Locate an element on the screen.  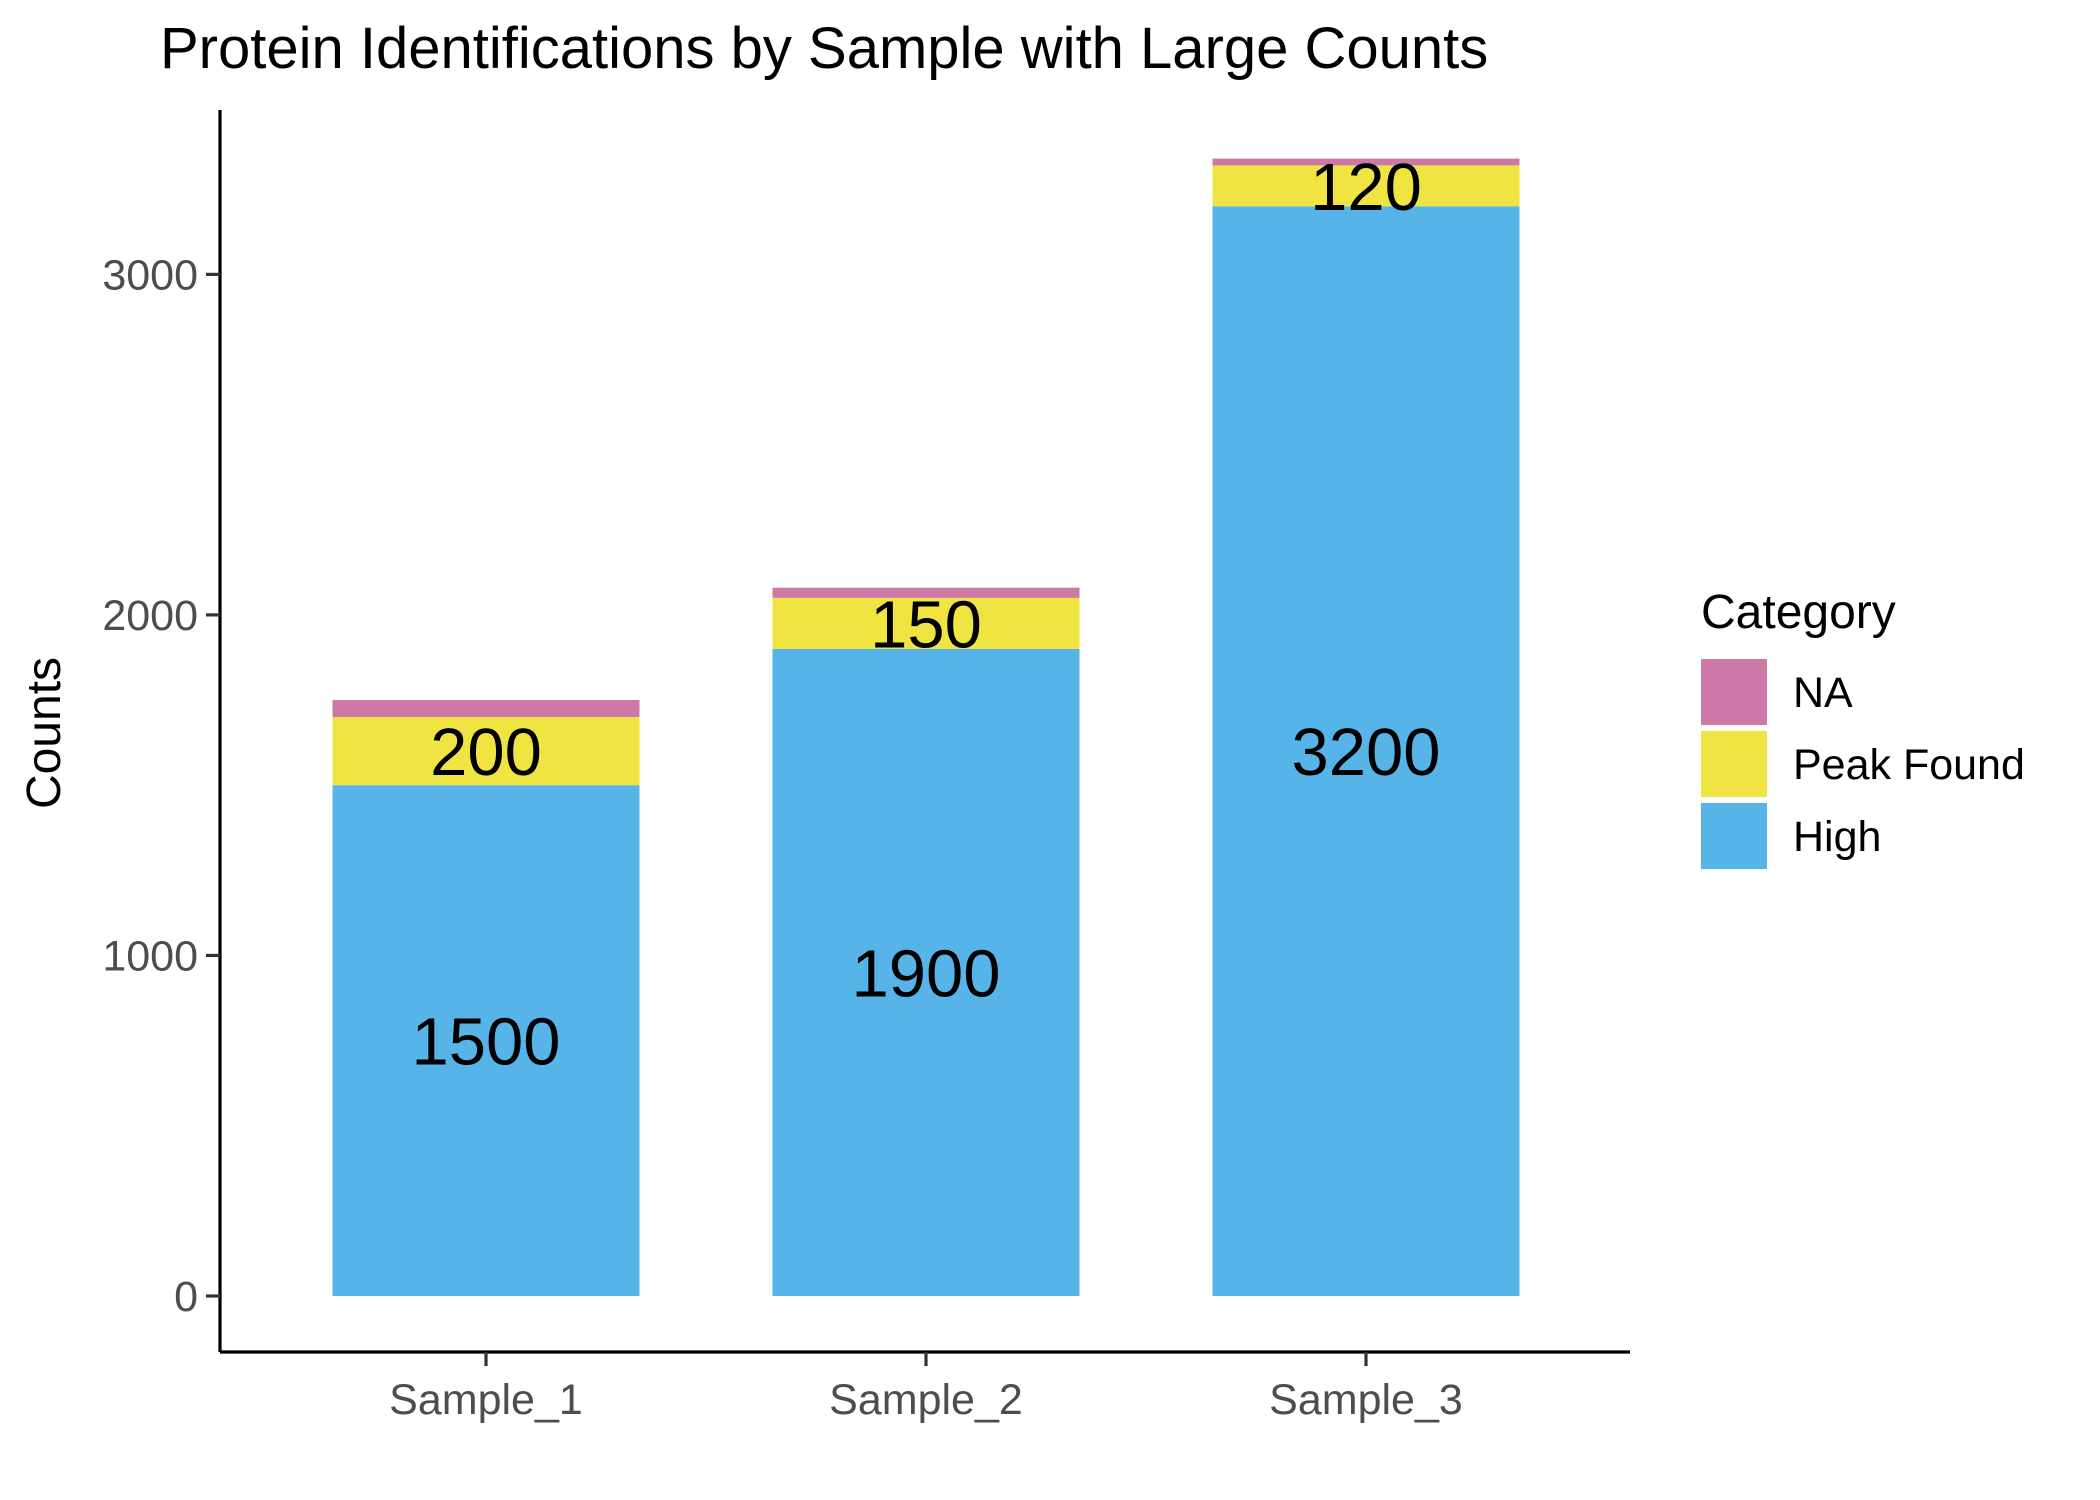
x-tick-label-sample-2: Sample_2 is located at coordinates (926, 1400).